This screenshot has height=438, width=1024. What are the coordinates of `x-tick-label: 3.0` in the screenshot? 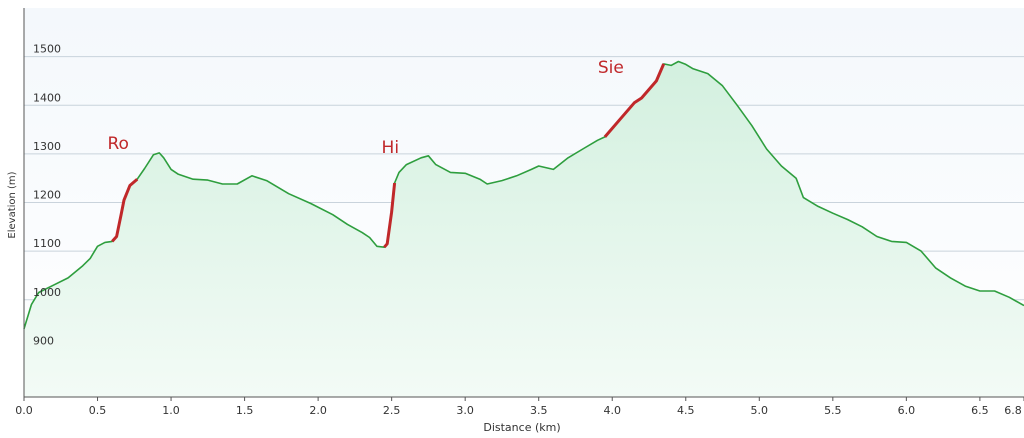 It's located at (465, 410).